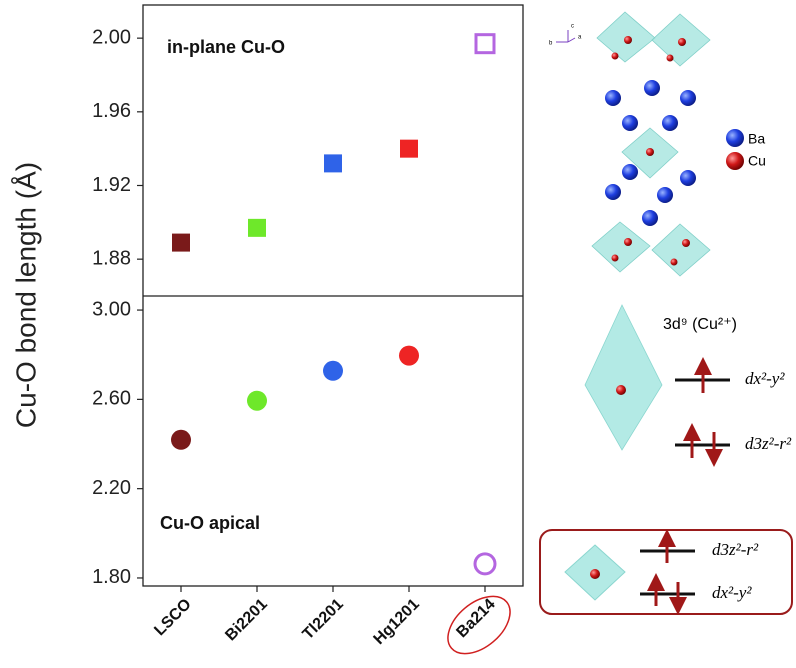 This screenshot has height=668, width=796. I want to click on y-tick-label: 1.92, so click(111, 185).